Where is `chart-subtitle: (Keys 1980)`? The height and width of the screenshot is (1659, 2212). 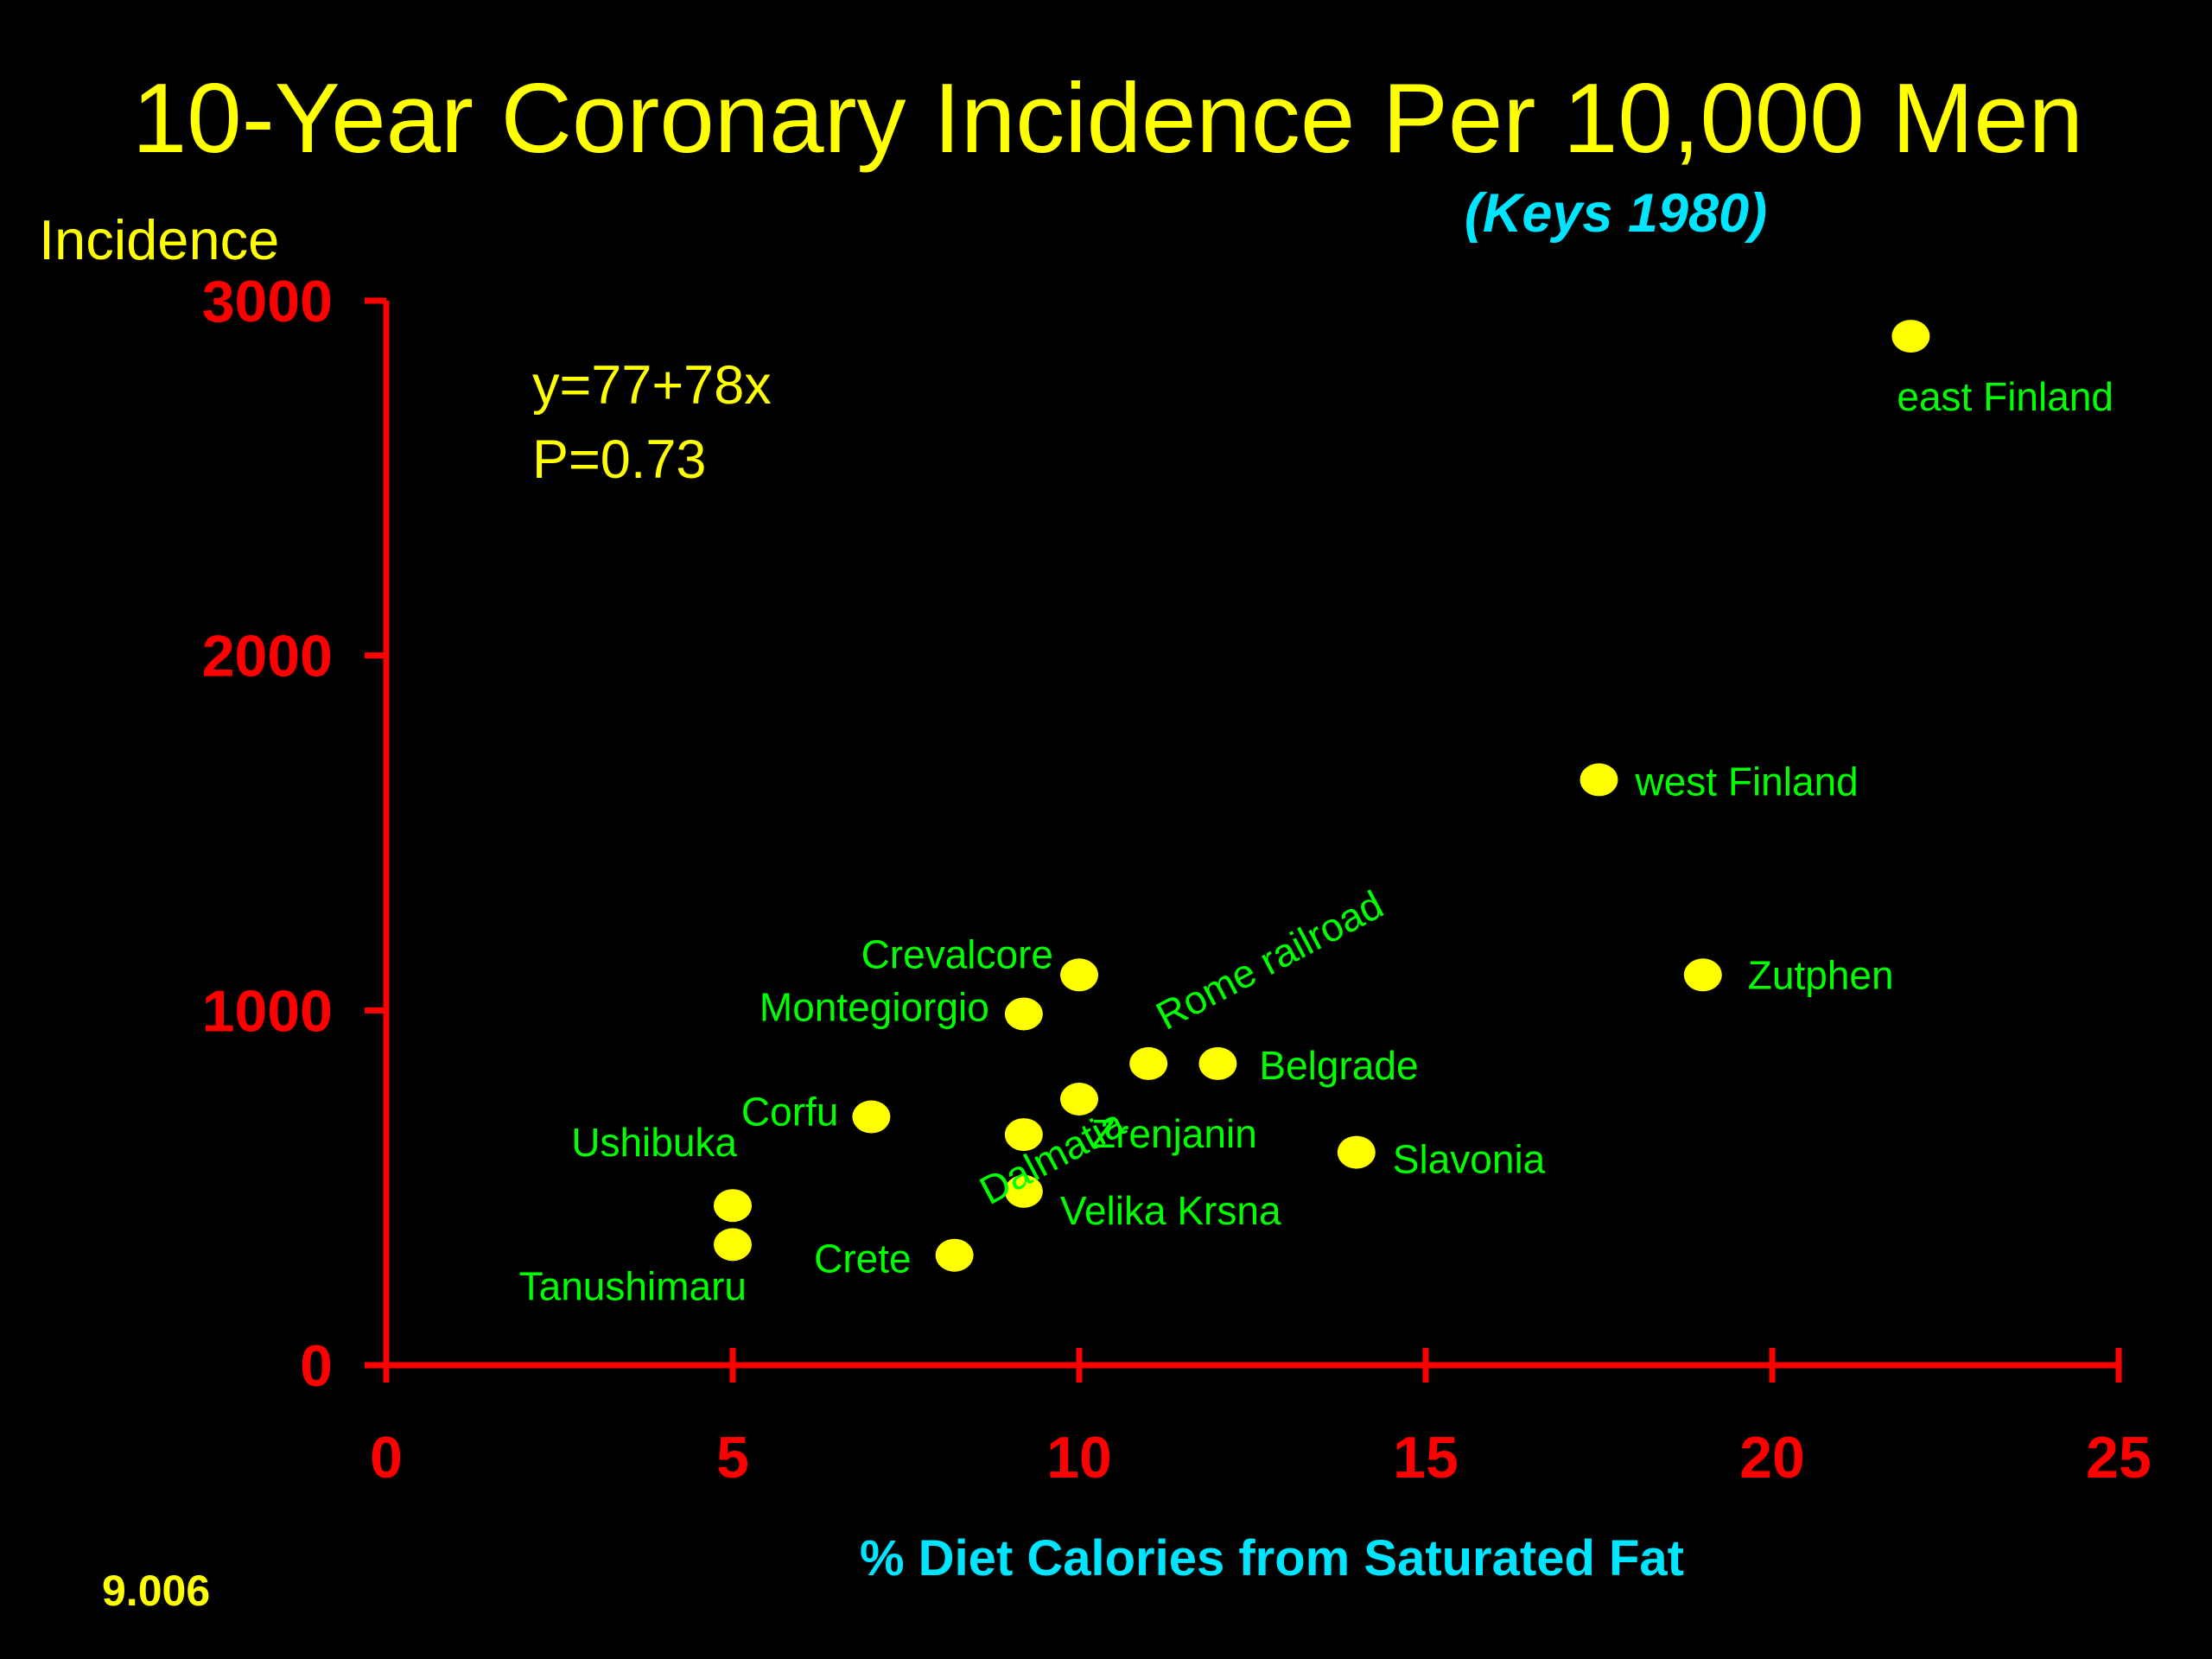 chart-subtitle: (Keys 1980) is located at coordinates (1616, 213).